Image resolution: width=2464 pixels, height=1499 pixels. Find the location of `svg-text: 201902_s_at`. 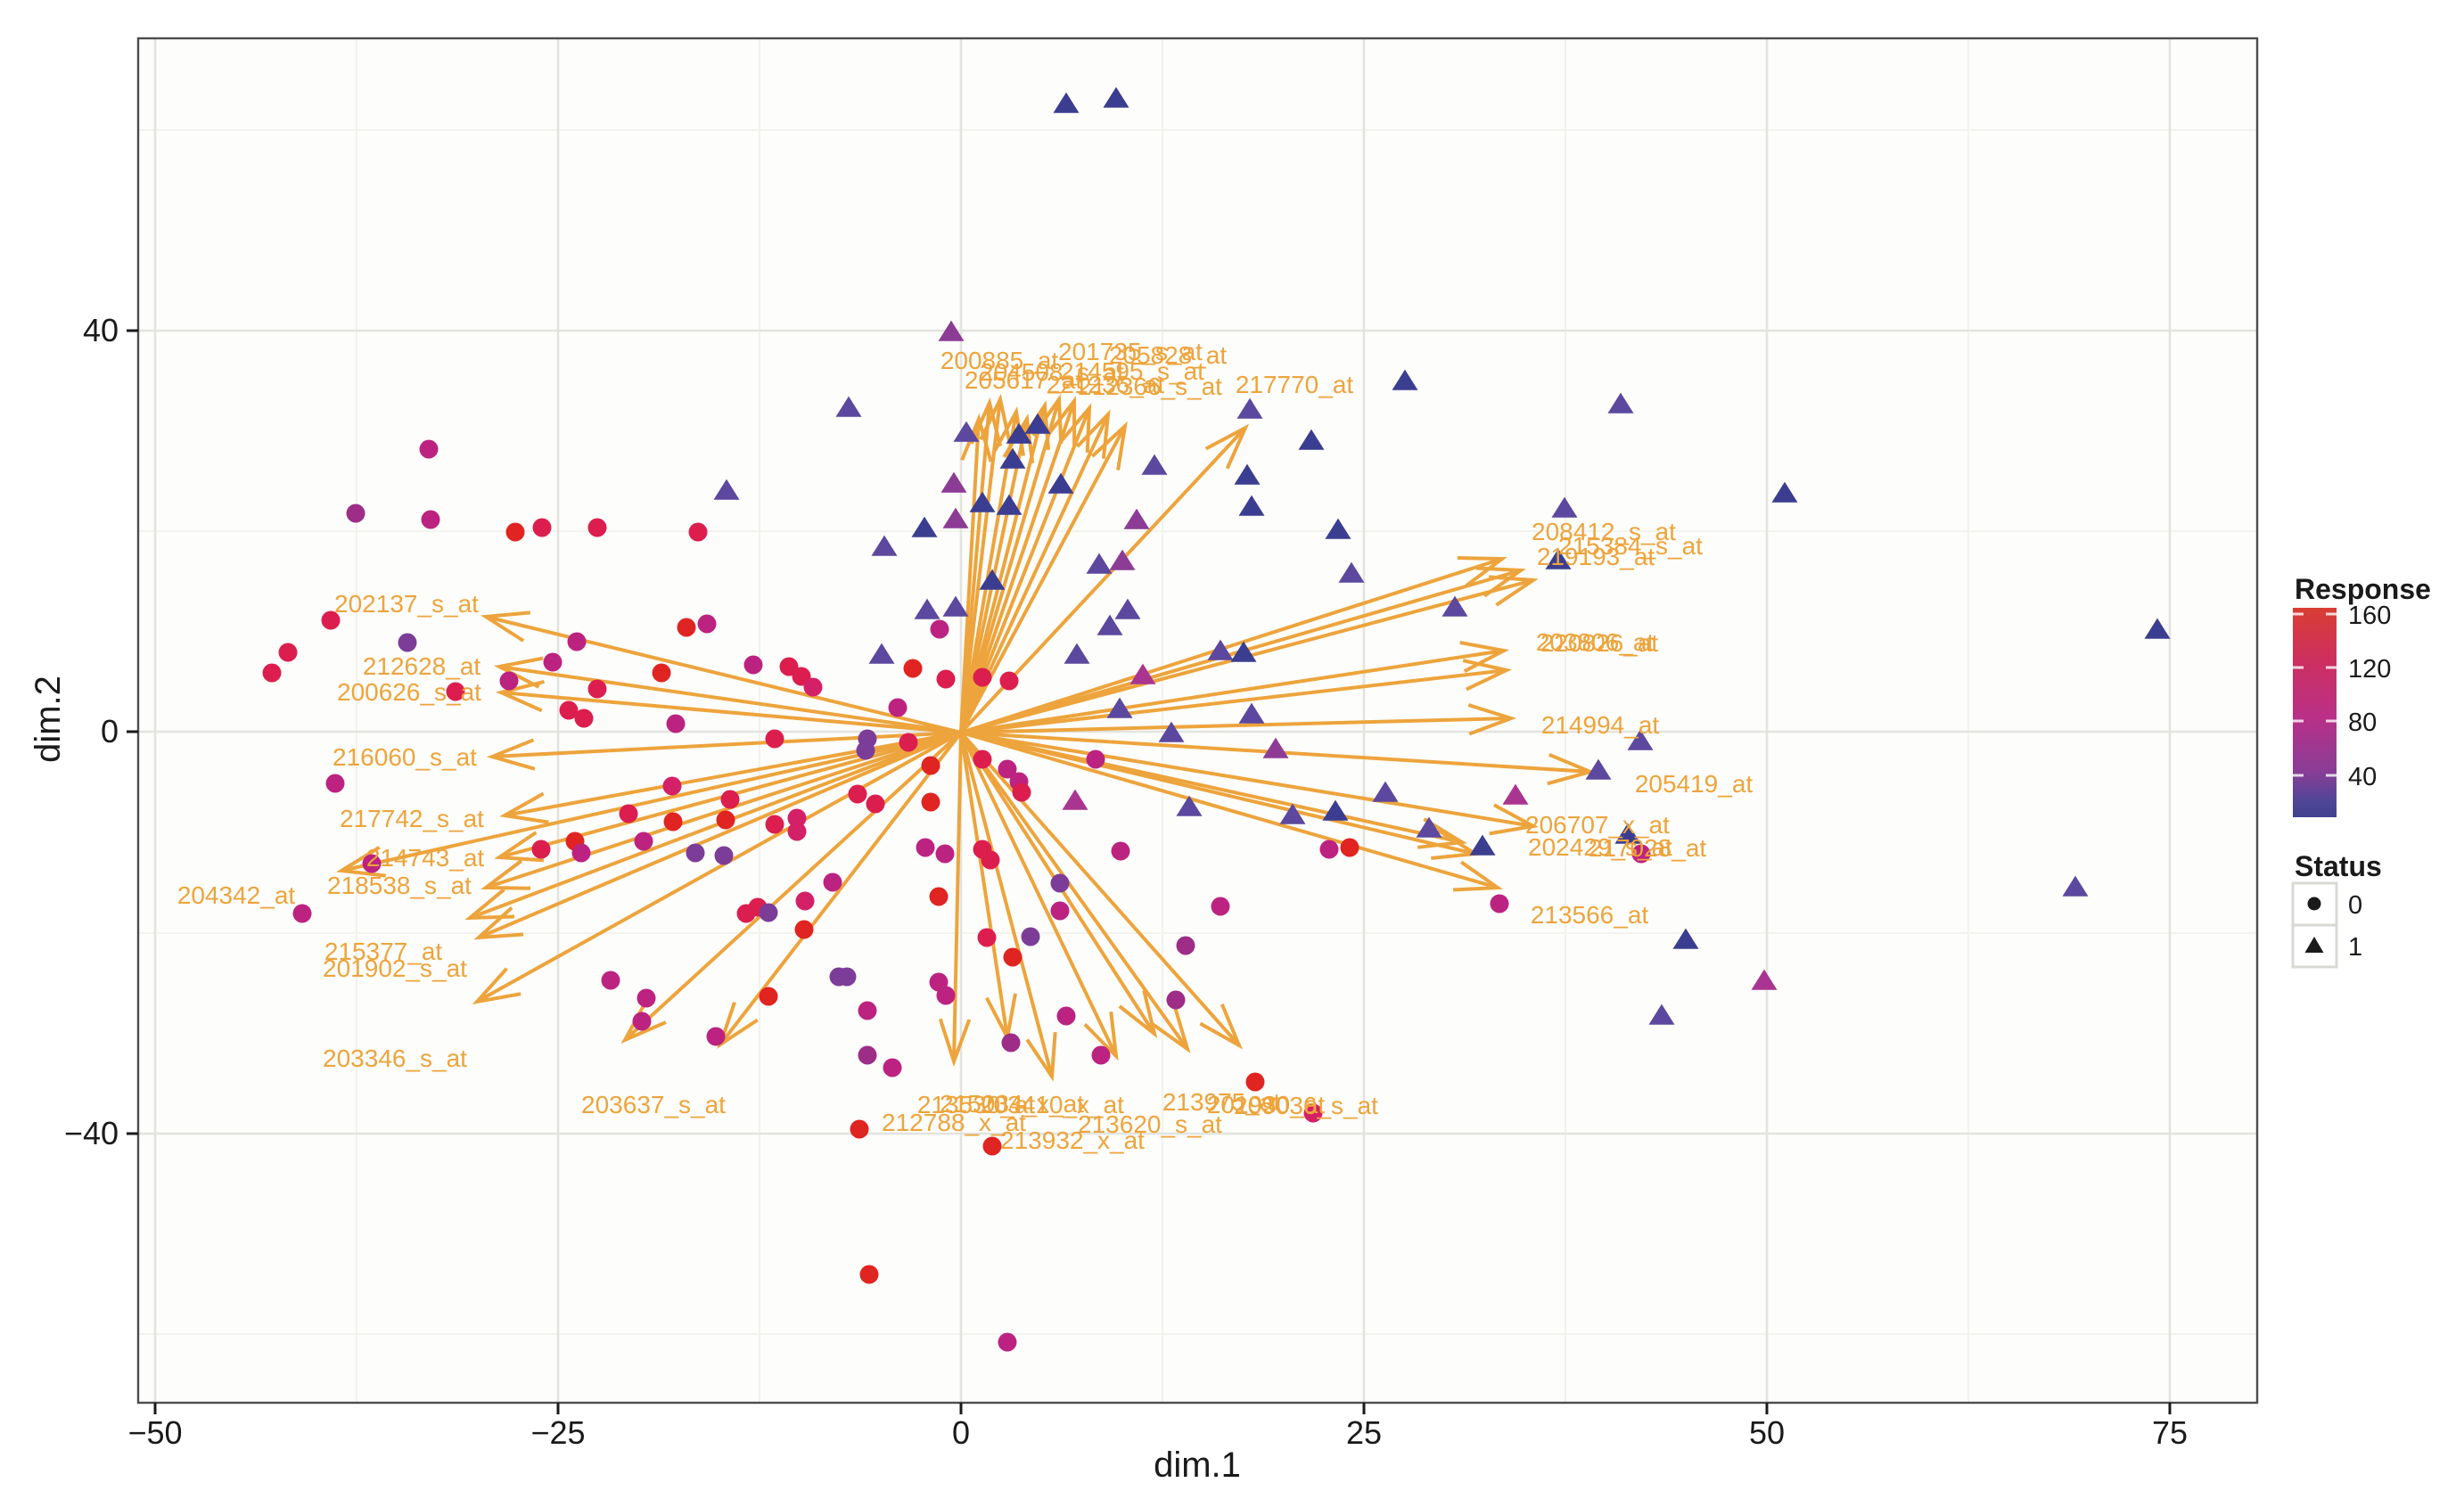

svg-text: 201902_s_at is located at coordinates (395, 968).